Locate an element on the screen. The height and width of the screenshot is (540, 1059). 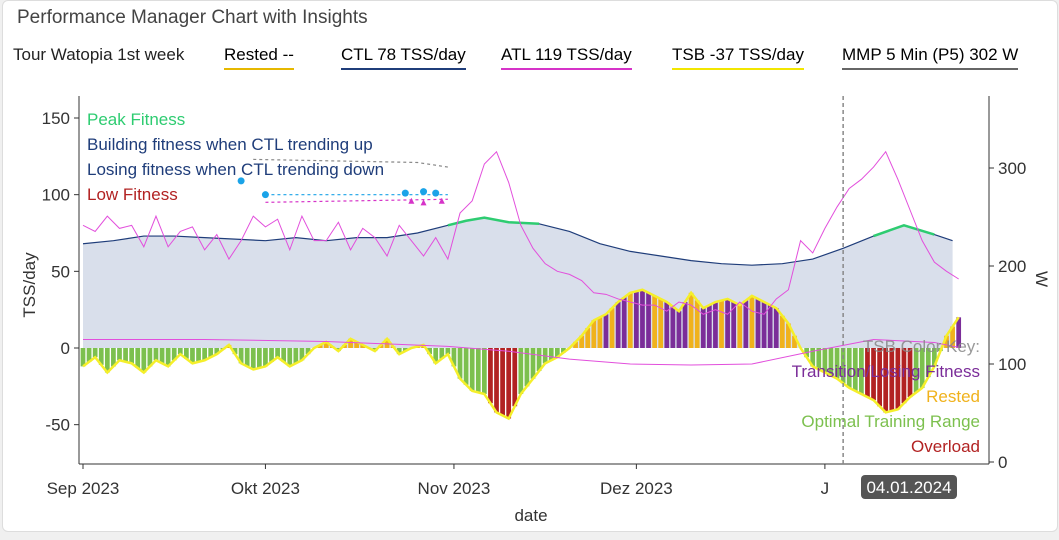
y2-tick-label: 100 is located at coordinates (1012, 364).